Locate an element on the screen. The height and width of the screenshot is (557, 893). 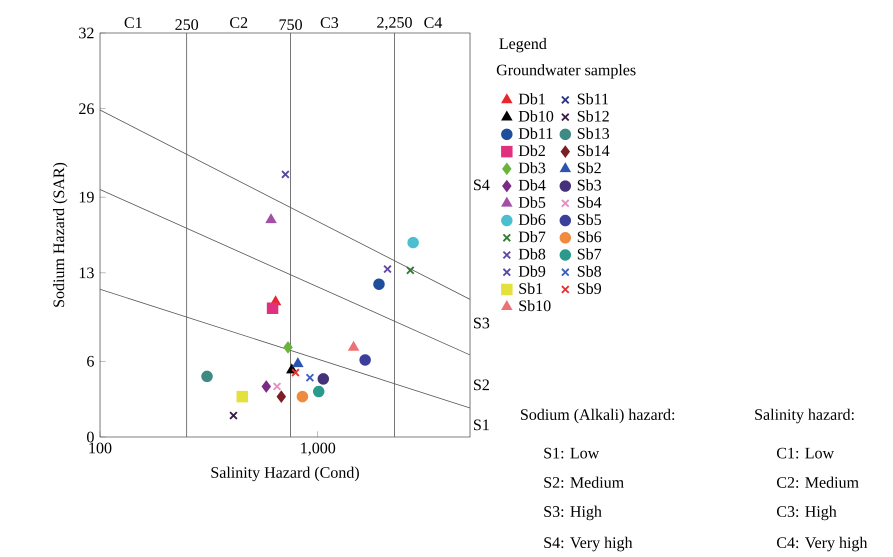
legend-label: Sb9 is located at coordinates (590, 288).